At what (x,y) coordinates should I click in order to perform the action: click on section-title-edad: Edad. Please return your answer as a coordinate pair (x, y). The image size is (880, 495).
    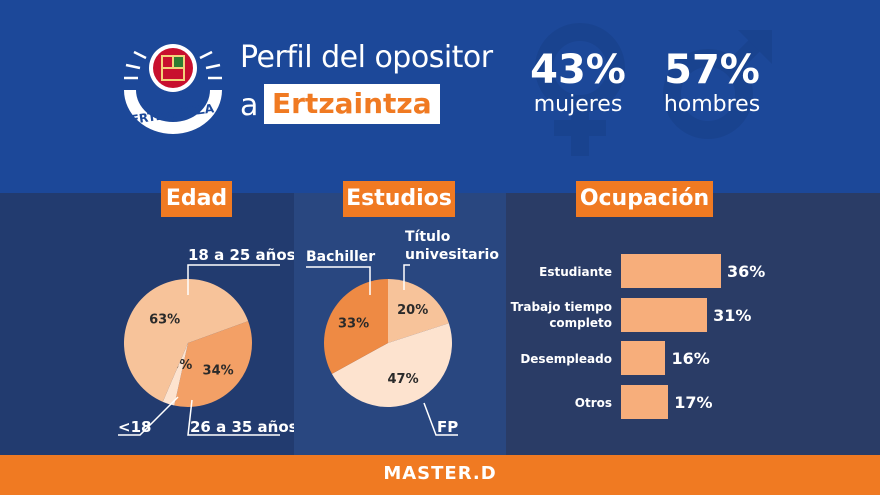
    Looking at the image, I should click on (196, 199).